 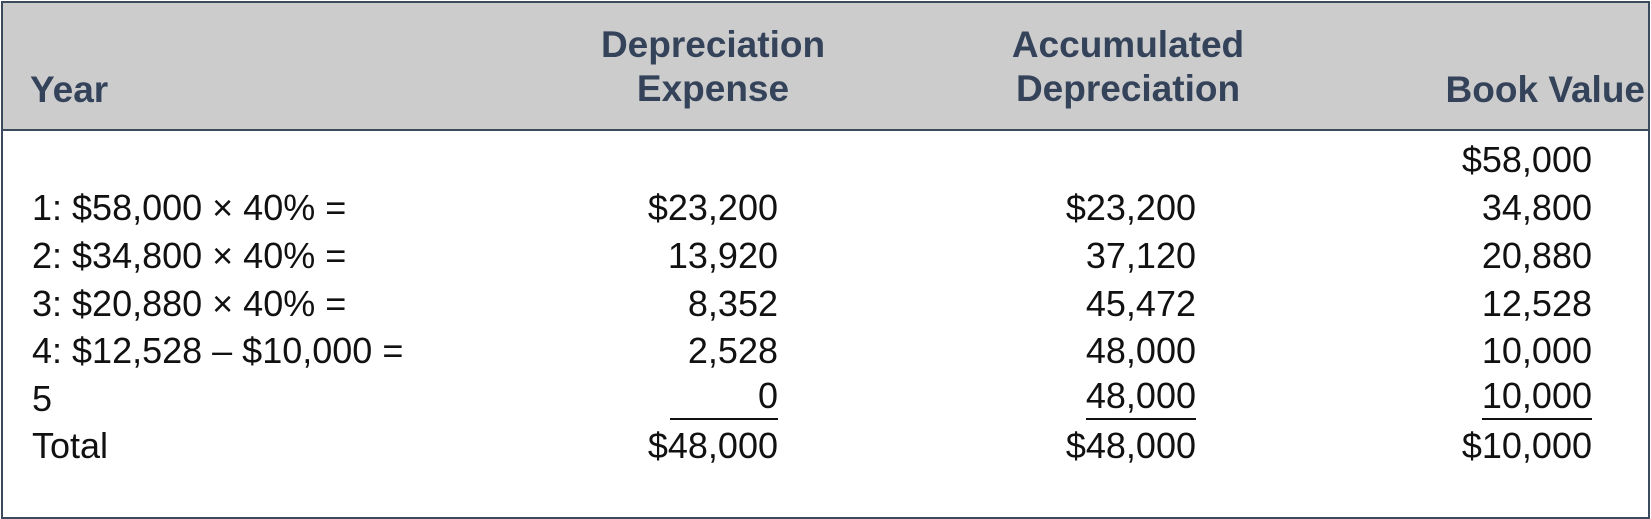 I want to click on header-accumulated-depreciation: Accumulated Depreciation, so click(x=1128, y=67).